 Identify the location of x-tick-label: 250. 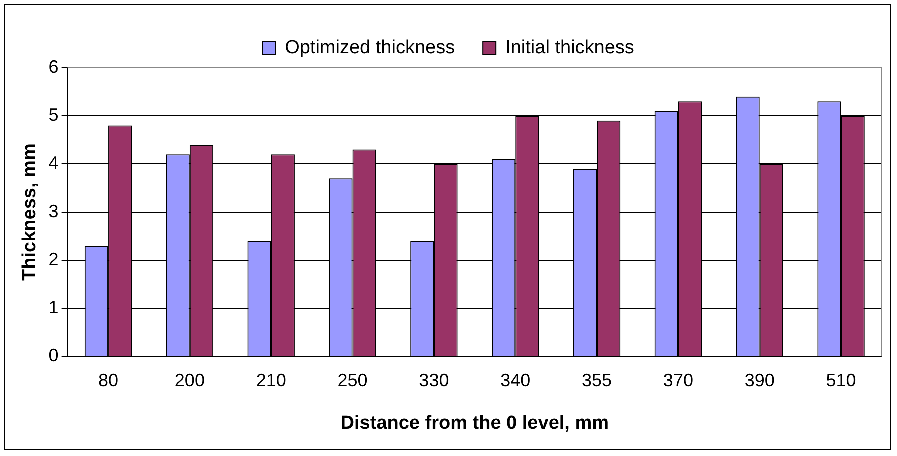
(353, 380).